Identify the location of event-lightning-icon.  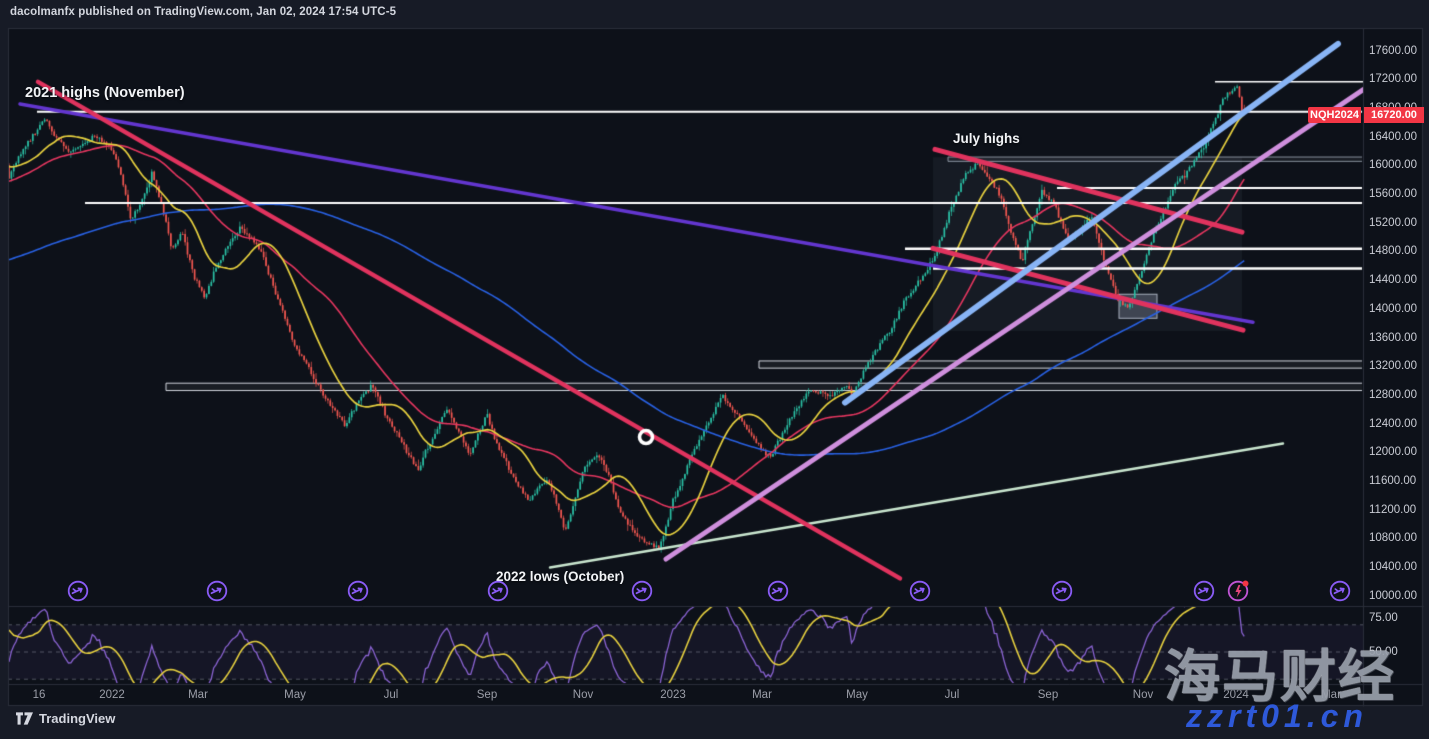
(1238, 591).